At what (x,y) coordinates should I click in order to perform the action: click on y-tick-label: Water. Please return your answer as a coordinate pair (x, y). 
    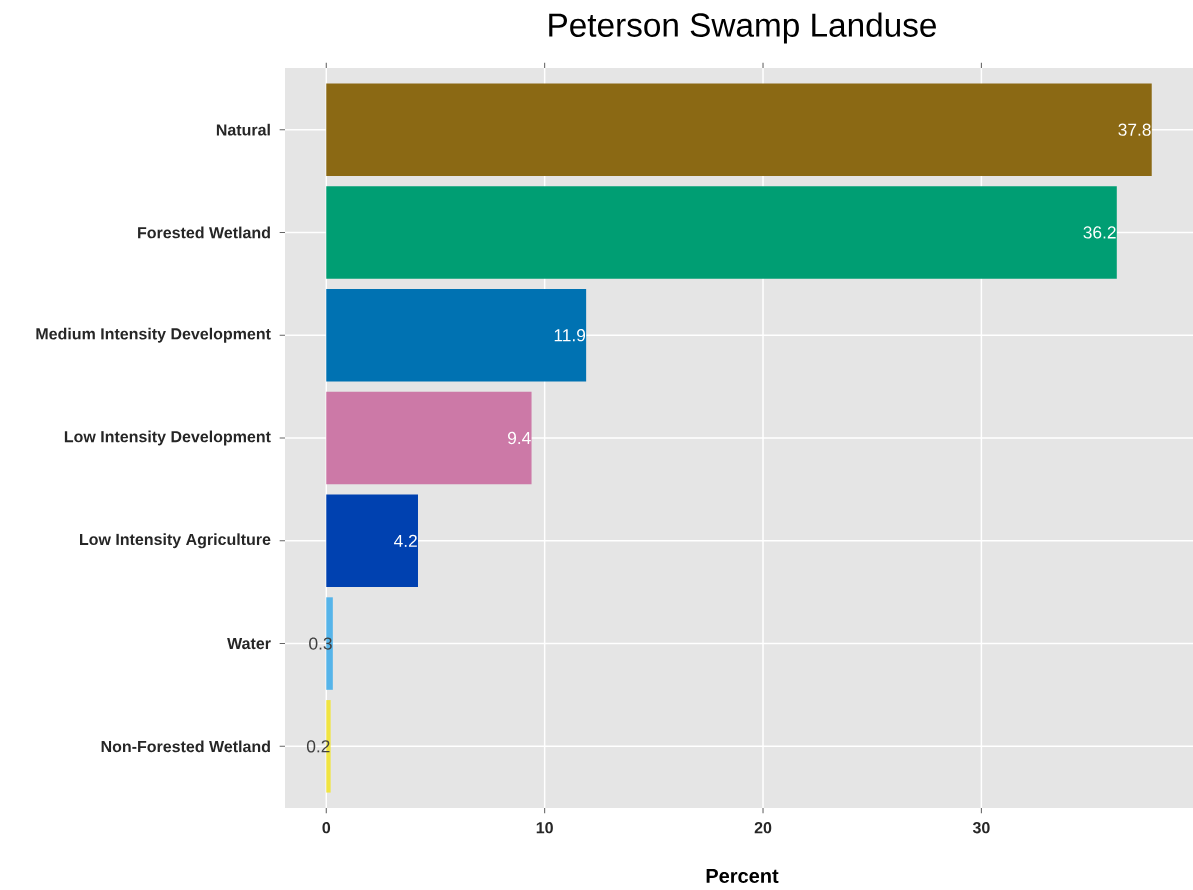
    Looking at the image, I should click on (249, 643).